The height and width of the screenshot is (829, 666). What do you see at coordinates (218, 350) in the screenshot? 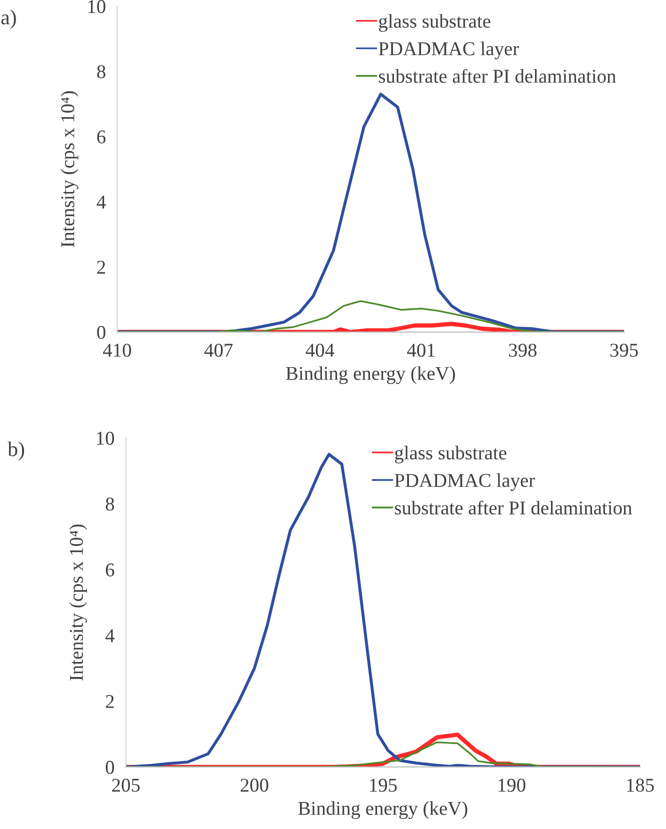
I see `x-tick-label: 407` at bounding box center [218, 350].